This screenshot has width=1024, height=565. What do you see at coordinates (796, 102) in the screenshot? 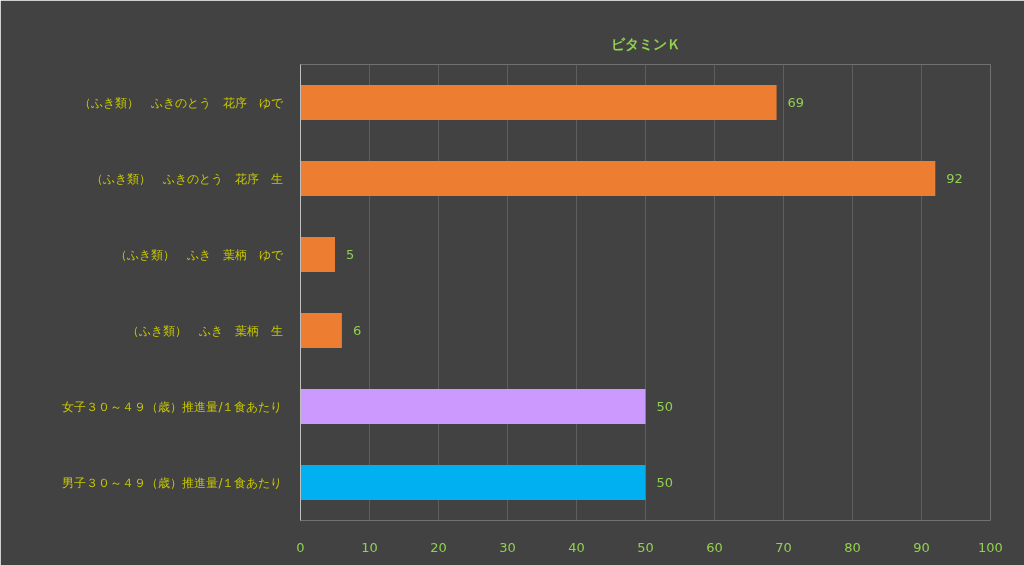
I see `data-label: 69` at bounding box center [796, 102].